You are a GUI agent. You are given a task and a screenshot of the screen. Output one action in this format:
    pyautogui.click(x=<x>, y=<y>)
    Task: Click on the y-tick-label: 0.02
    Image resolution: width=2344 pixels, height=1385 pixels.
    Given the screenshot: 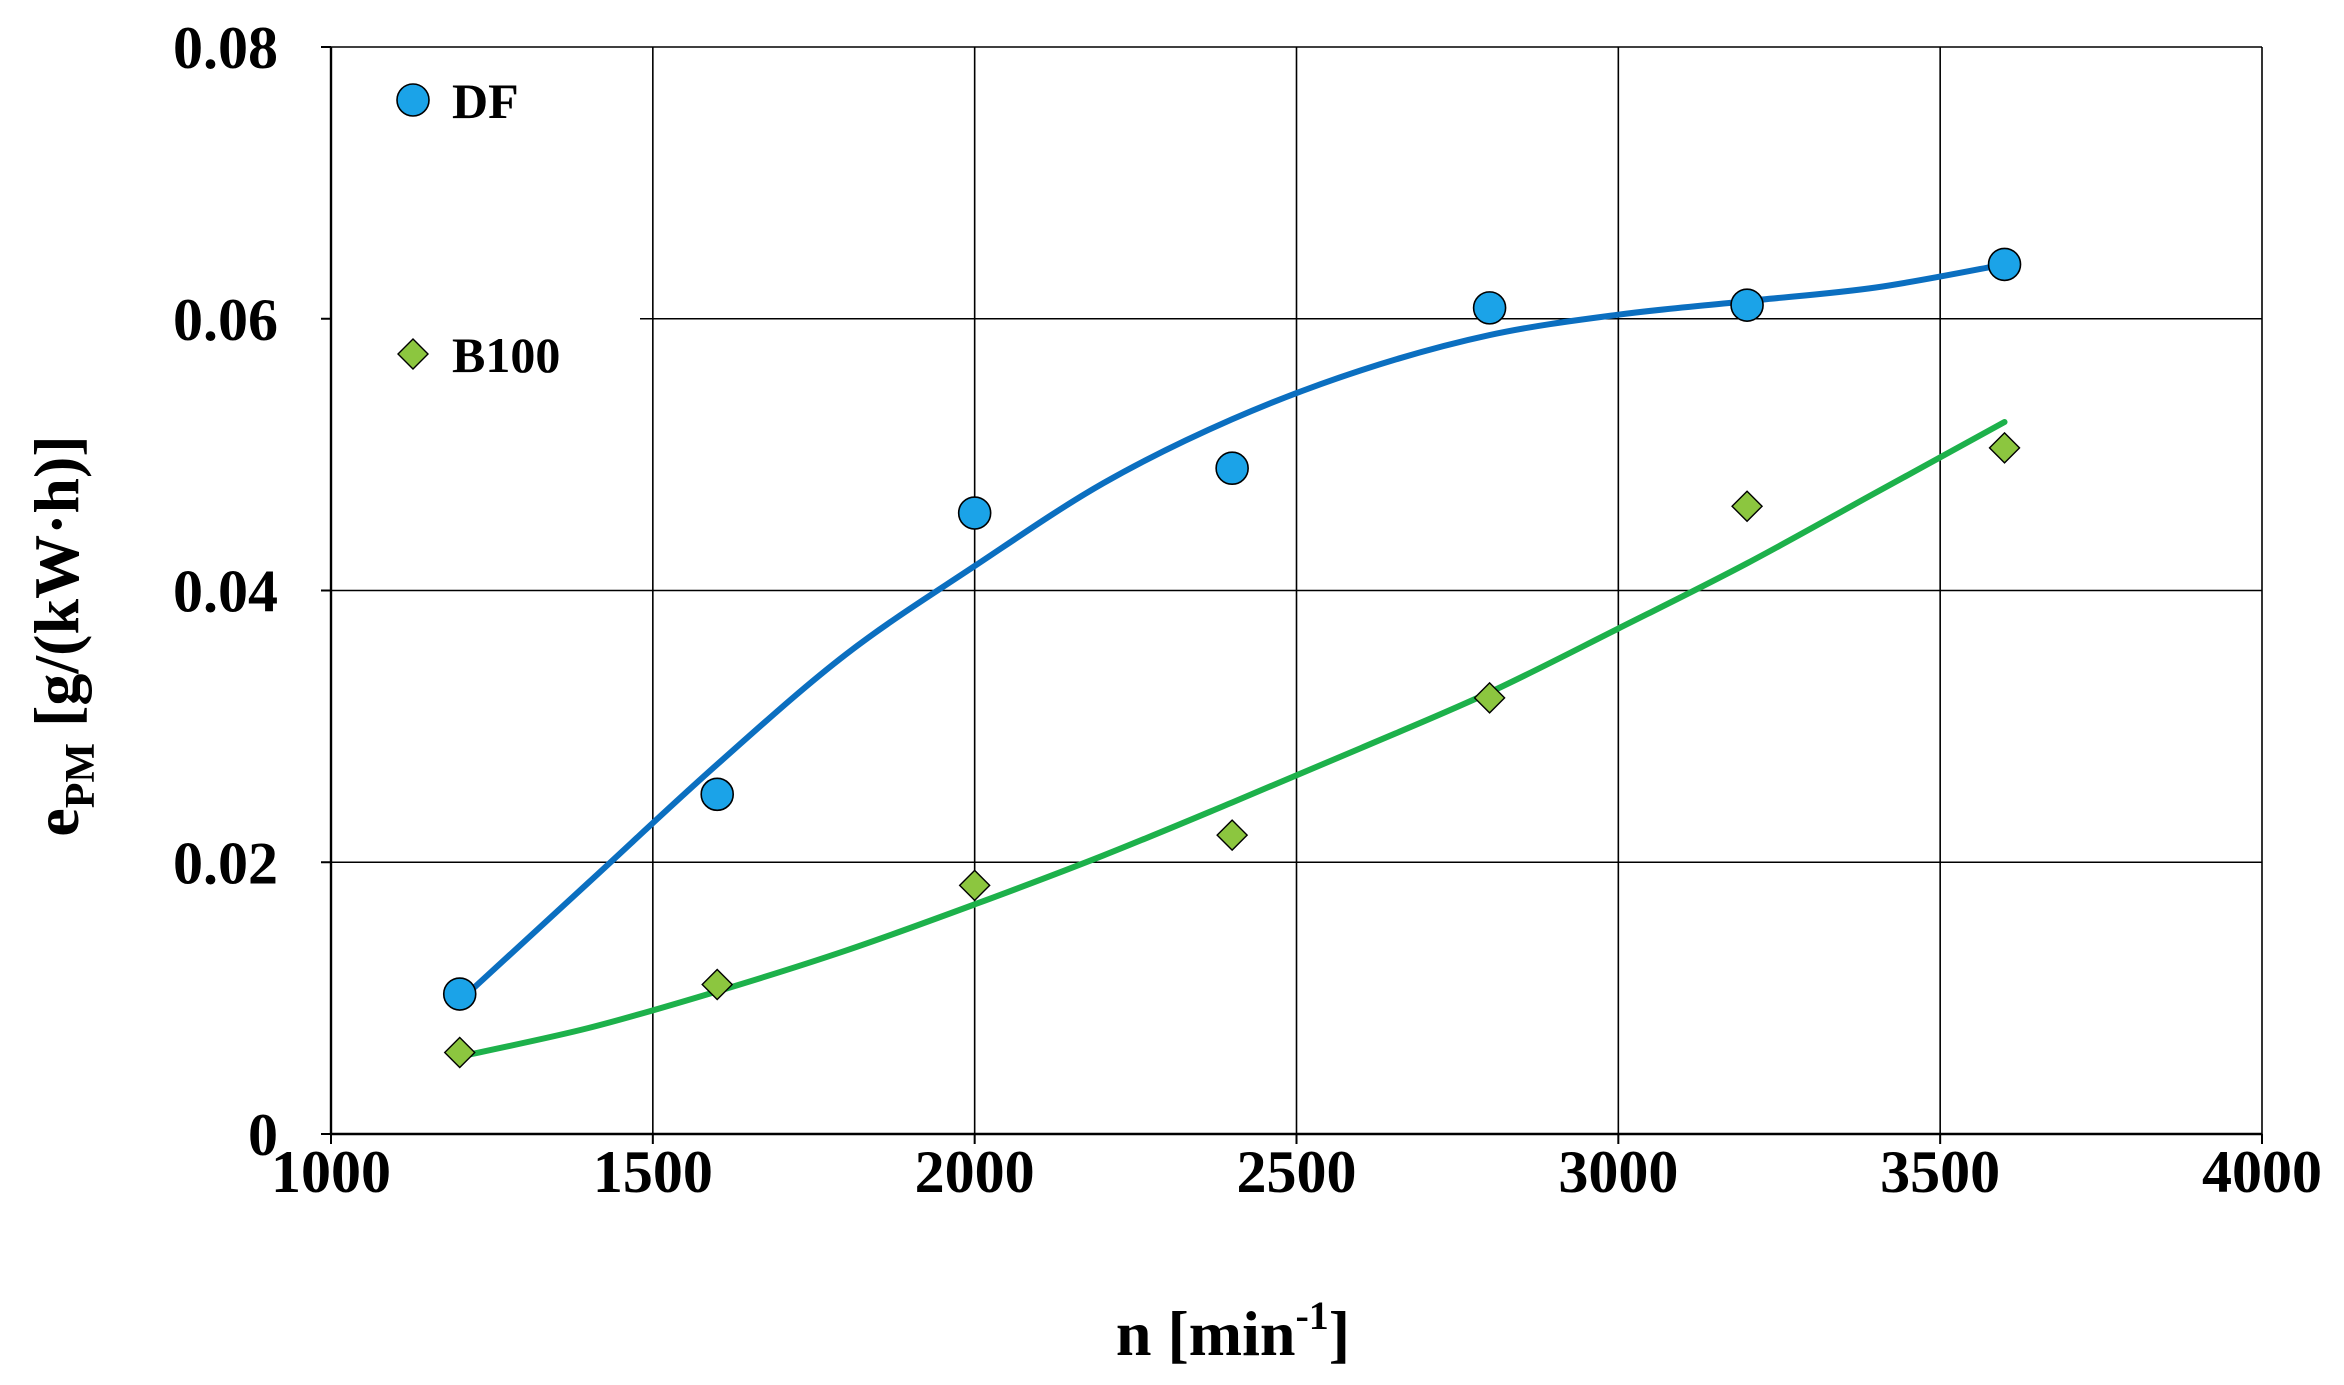 What is the action you would take?
    pyautogui.click(x=225, y=863)
    